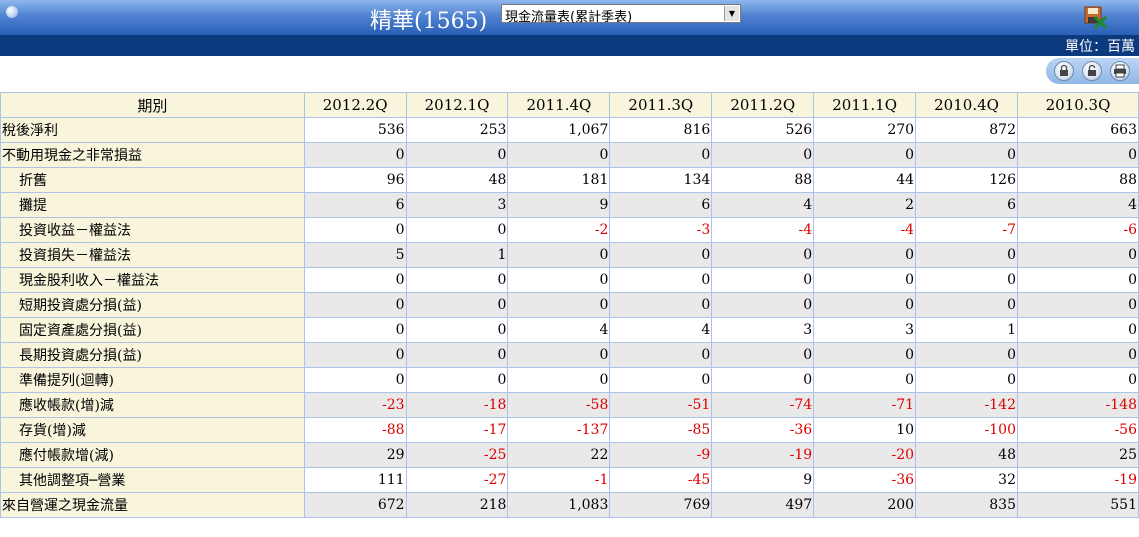 The width and height of the screenshot is (1139, 537). Describe the element at coordinates (152, 305) in the screenshot. I see `row-label: 短期投資處分損(益)` at that location.